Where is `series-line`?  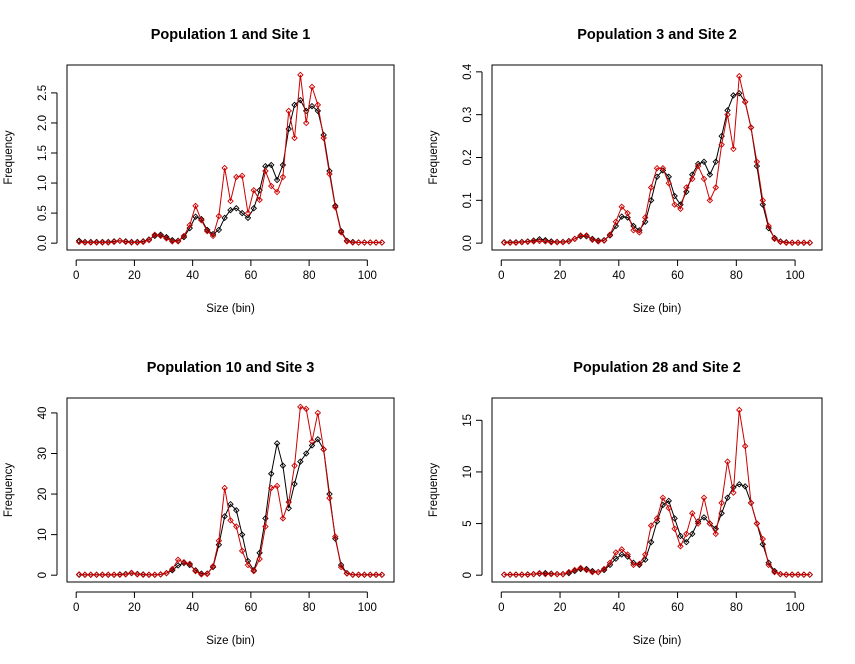
series-line is located at coordinates (230, 171).